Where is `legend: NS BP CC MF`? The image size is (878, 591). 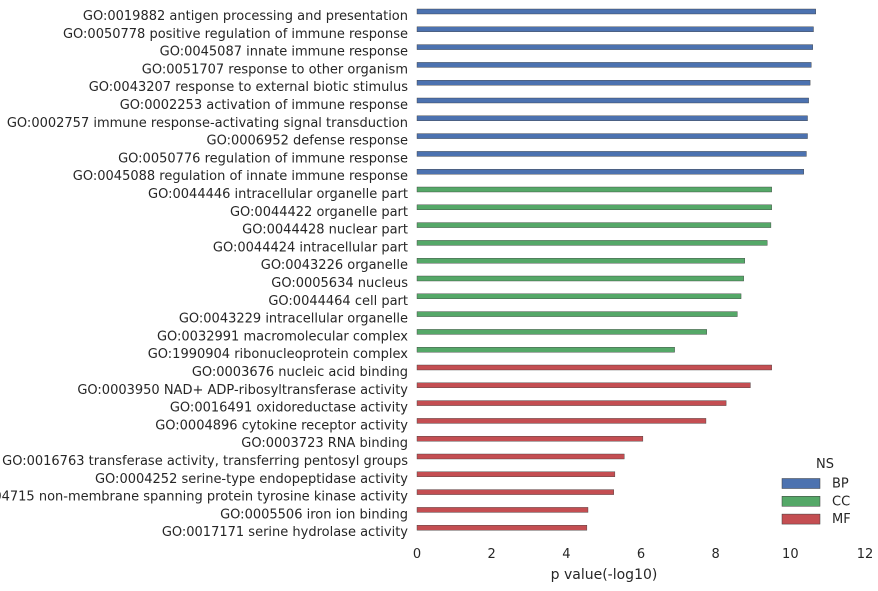
legend: NS BP CC MF is located at coordinates (816, 492).